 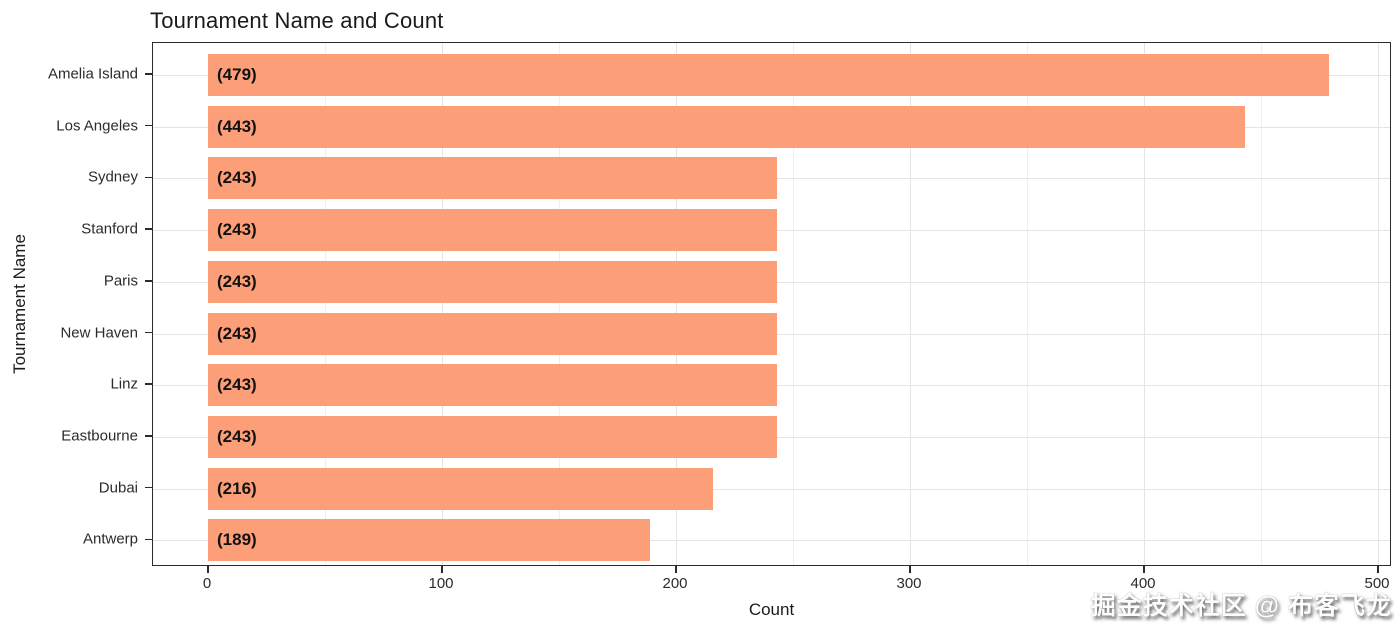 What do you see at coordinates (112, 177) in the screenshot?
I see `y-tick-label: Sydney` at bounding box center [112, 177].